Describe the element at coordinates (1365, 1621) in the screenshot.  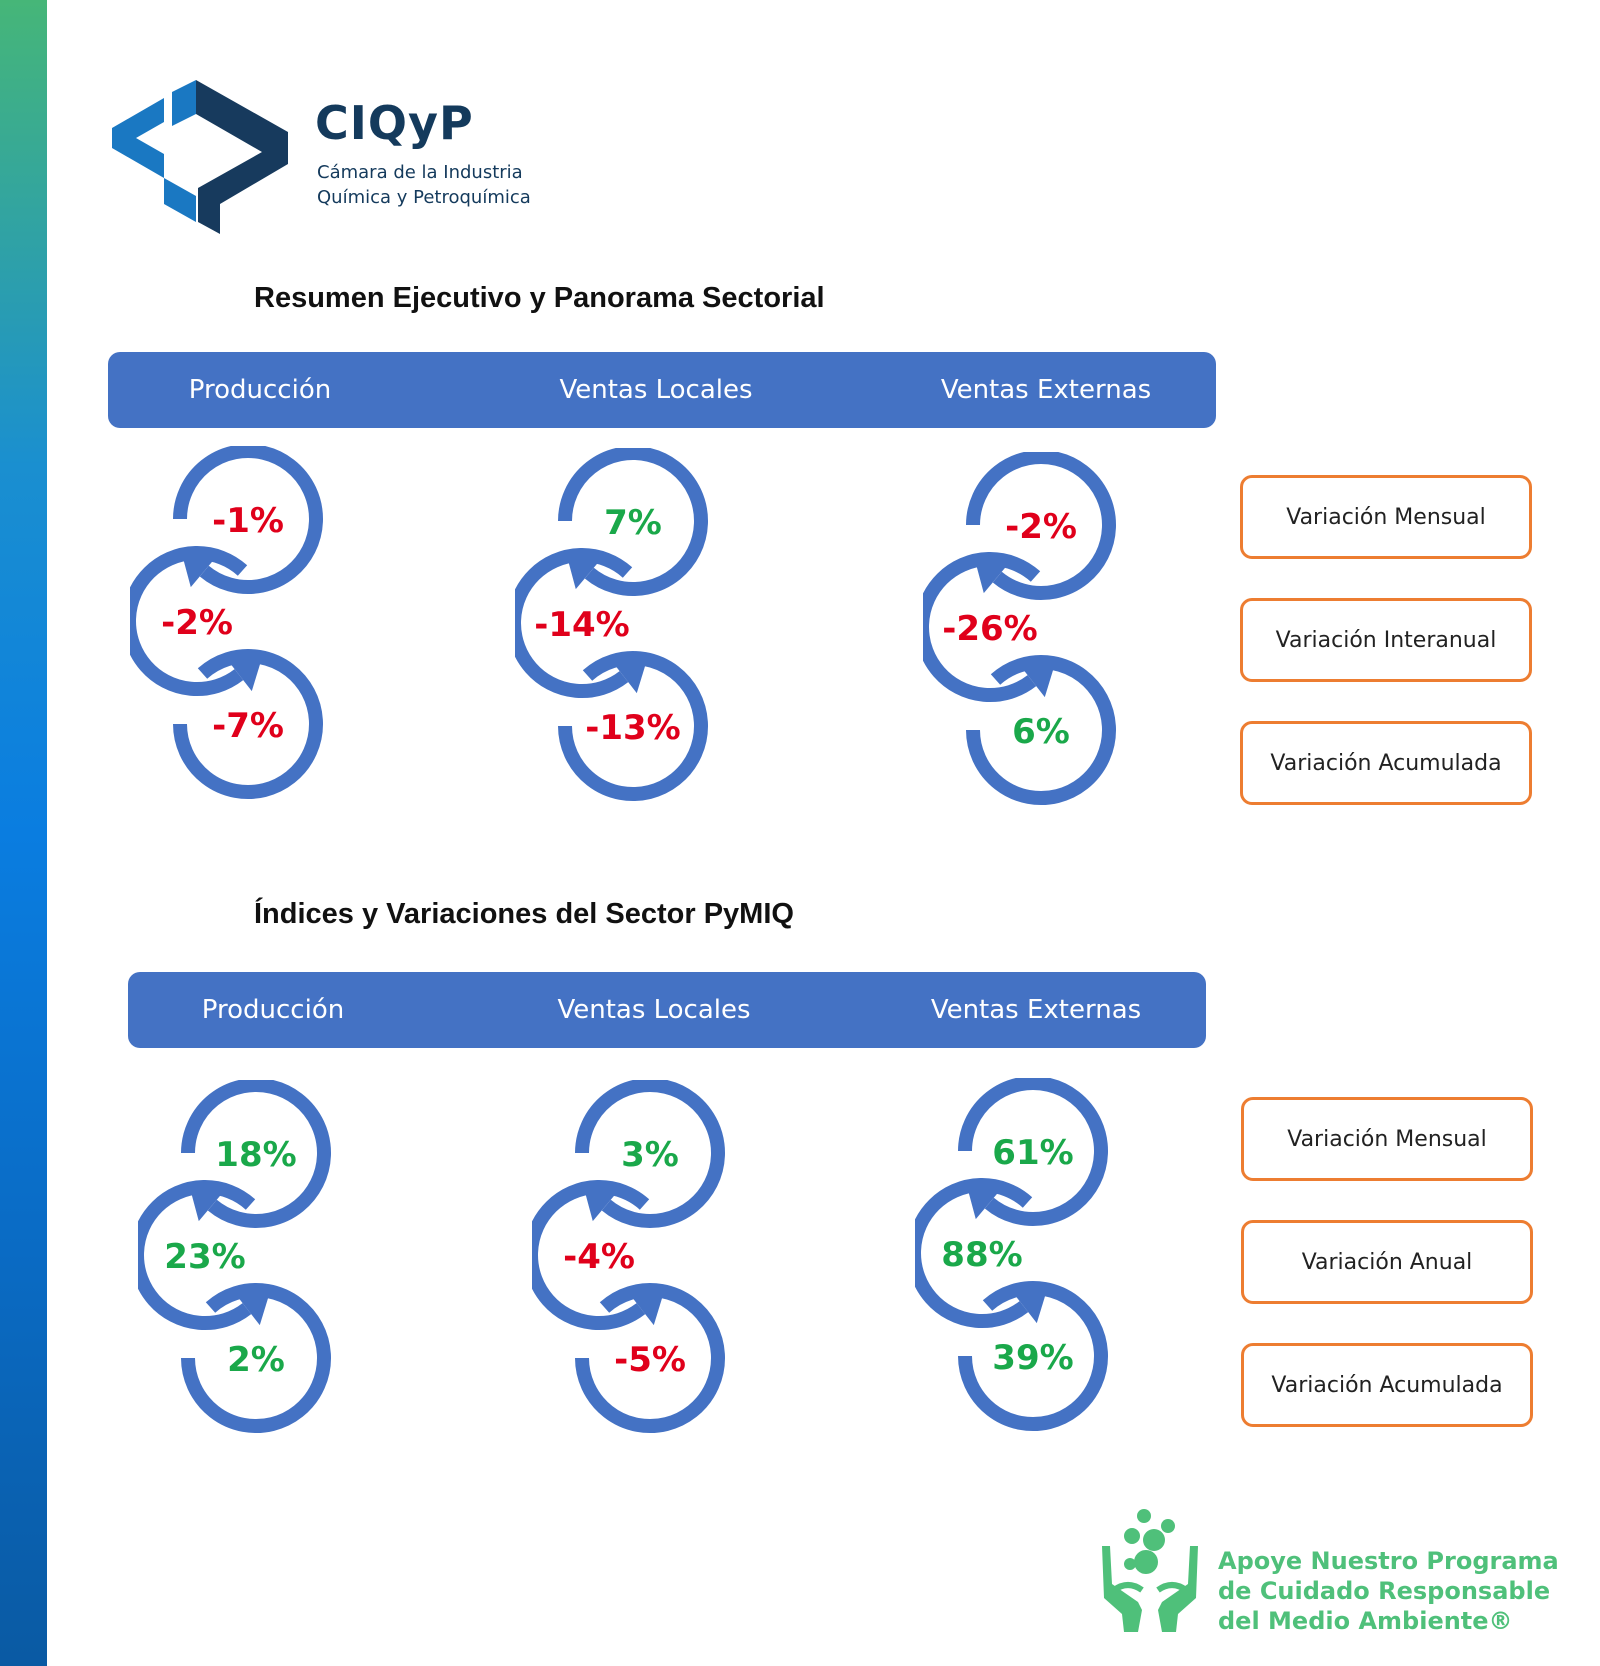
I see `footer-line-3: del Medio Ambiente®` at that location.